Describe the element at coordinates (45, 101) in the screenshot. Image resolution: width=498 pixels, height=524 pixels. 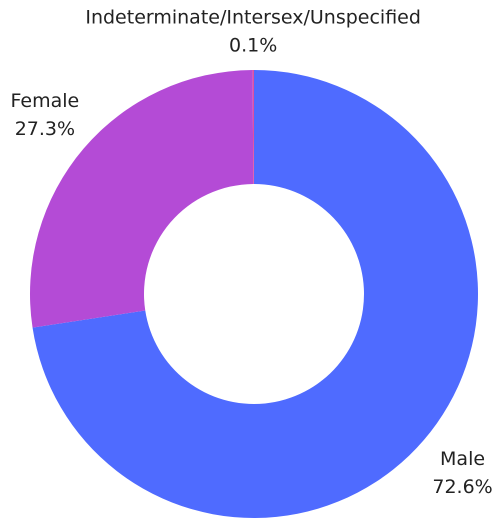
I see `slice-label: Female` at that location.